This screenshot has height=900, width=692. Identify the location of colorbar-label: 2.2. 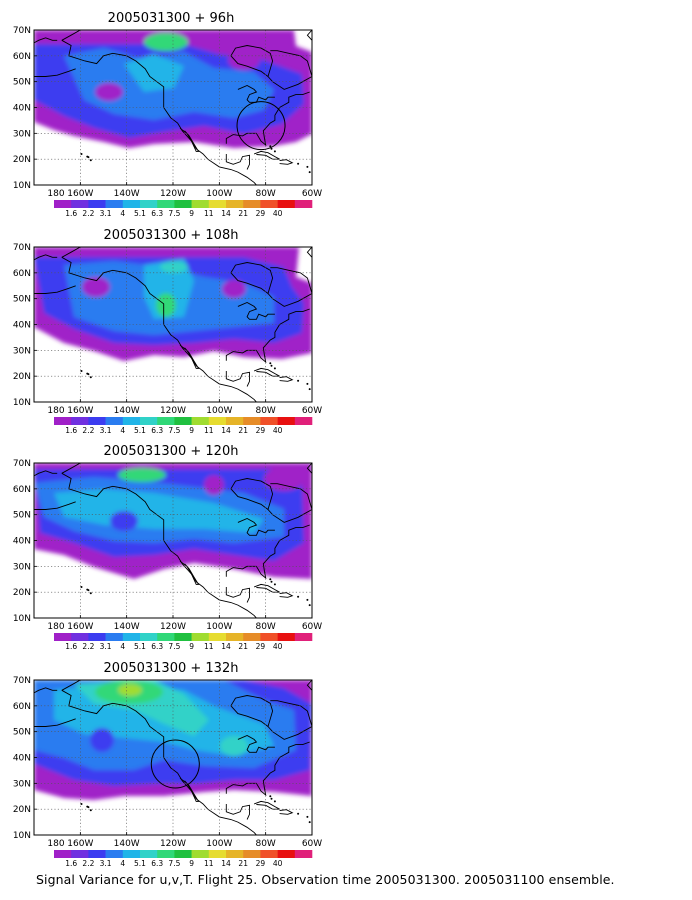
(88, 863).